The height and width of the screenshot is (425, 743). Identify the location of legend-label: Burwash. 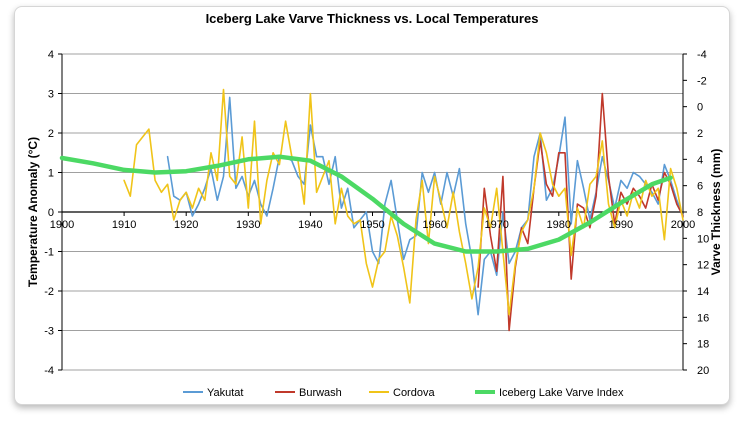
(320, 393).